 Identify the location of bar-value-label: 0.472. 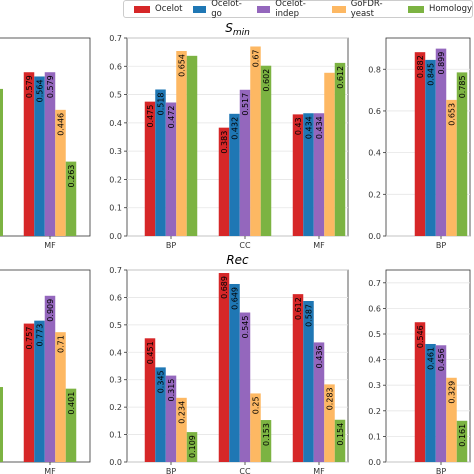
(171, 116).